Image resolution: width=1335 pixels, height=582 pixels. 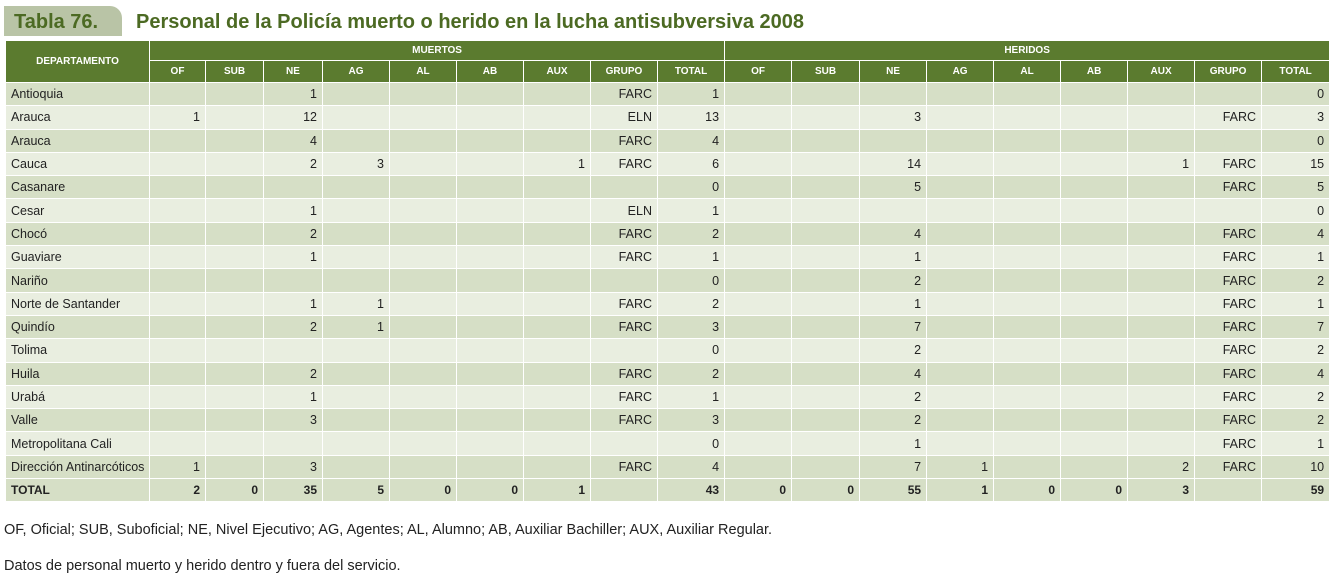 I want to click on row-label: Casanare, so click(x=77, y=187).